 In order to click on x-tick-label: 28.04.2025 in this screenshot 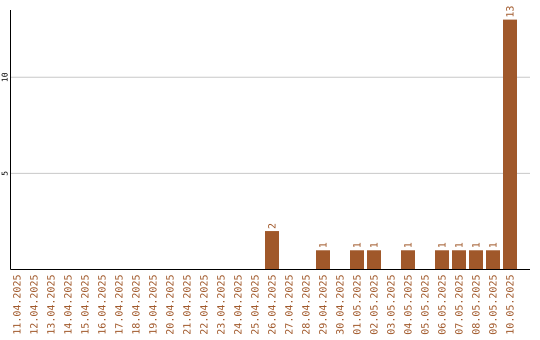, I will do `click(307, 304)`.